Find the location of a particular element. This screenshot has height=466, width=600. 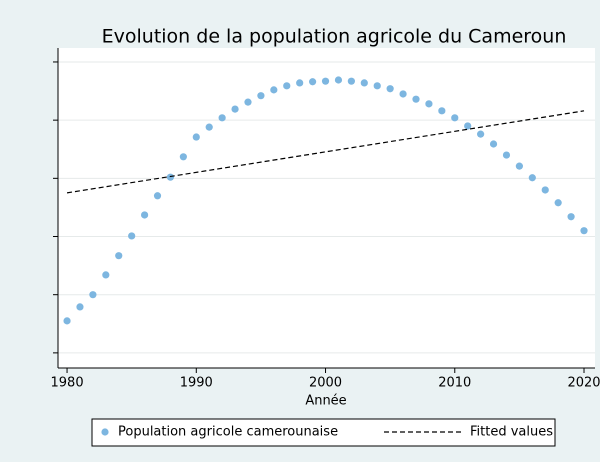

x-axis-label: Année is located at coordinates (325, 401).